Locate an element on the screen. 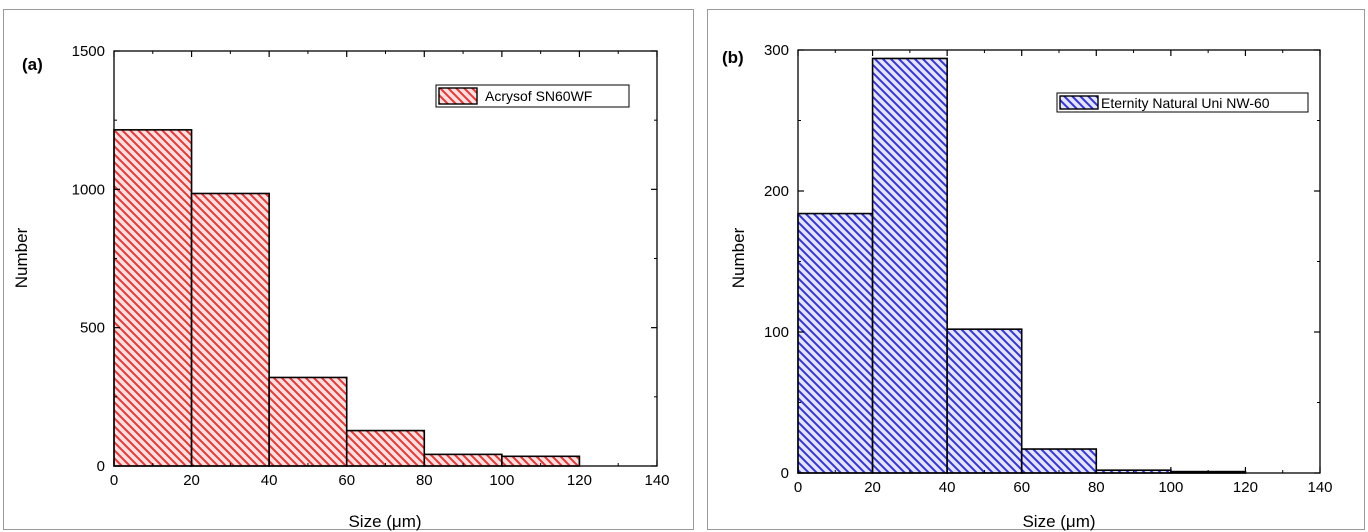 The height and width of the screenshot is (532, 1368). y-tick-label: 200 is located at coordinates (776, 191).